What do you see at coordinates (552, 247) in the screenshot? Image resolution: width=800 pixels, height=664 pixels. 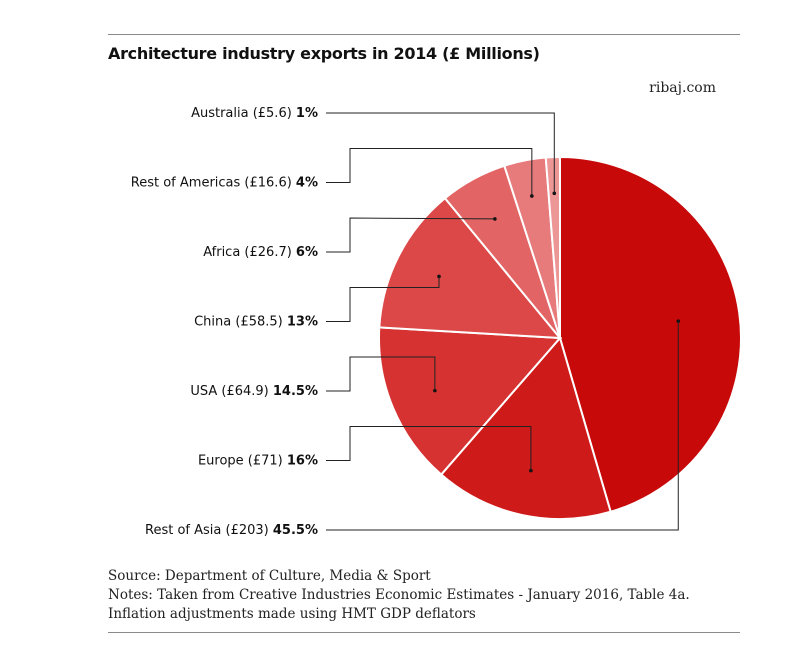 I see `pie-slice-australia` at bounding box center [552, 247].